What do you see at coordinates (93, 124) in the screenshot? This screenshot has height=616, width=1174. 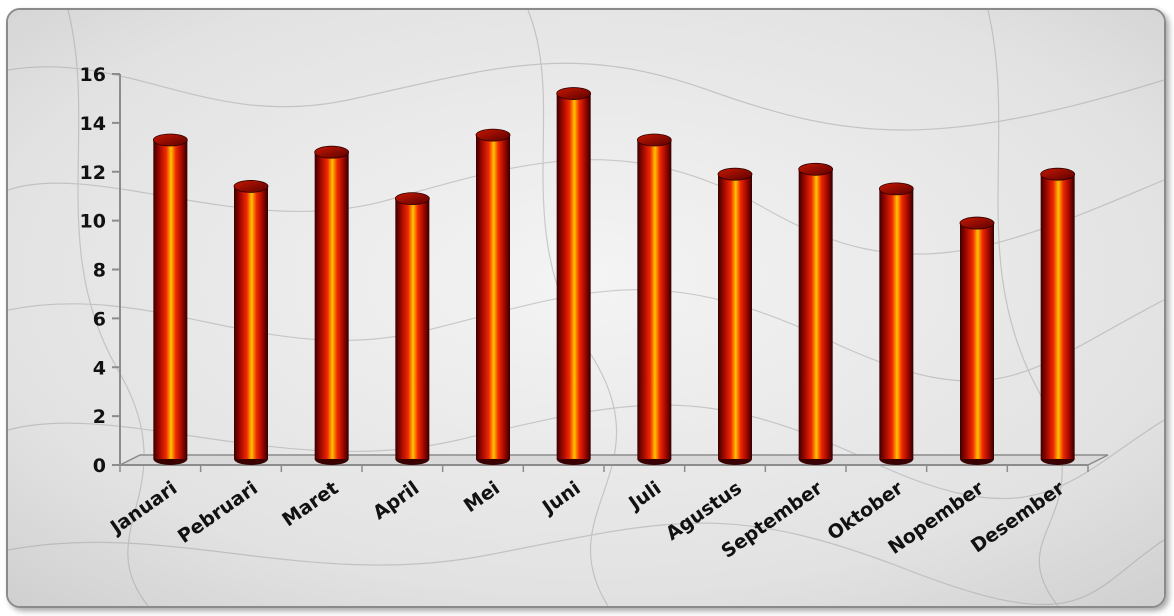 I see `y-tick-label: 14` at bounding box center [93, 124].